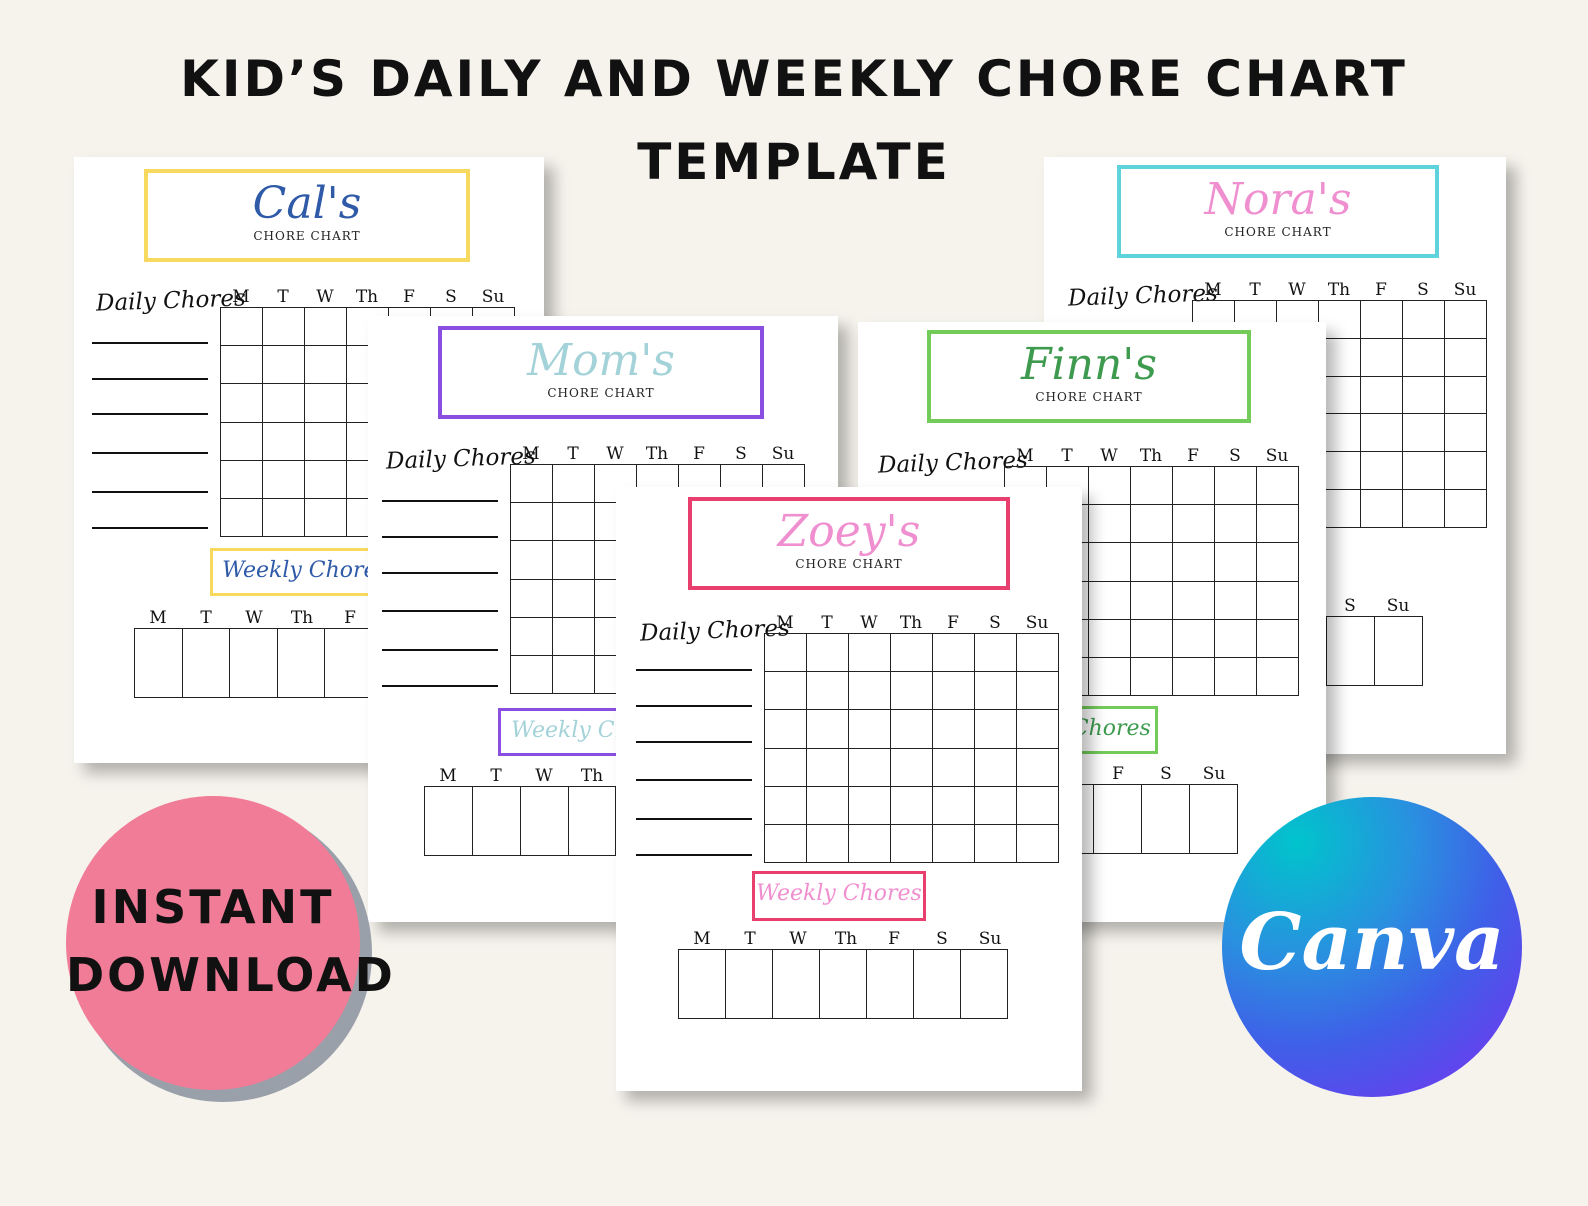 The image size is (1588, 1206). Describe the element at coordinates (1372, 947) in the screenshot. I see `canva-logo: Canva` at that location.